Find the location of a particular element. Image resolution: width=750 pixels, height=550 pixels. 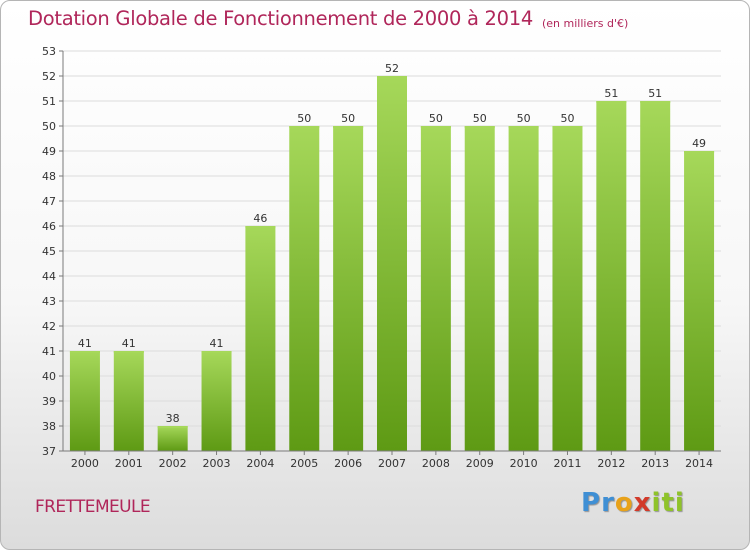

logo-letter: r is located at coordinates (608, 503).